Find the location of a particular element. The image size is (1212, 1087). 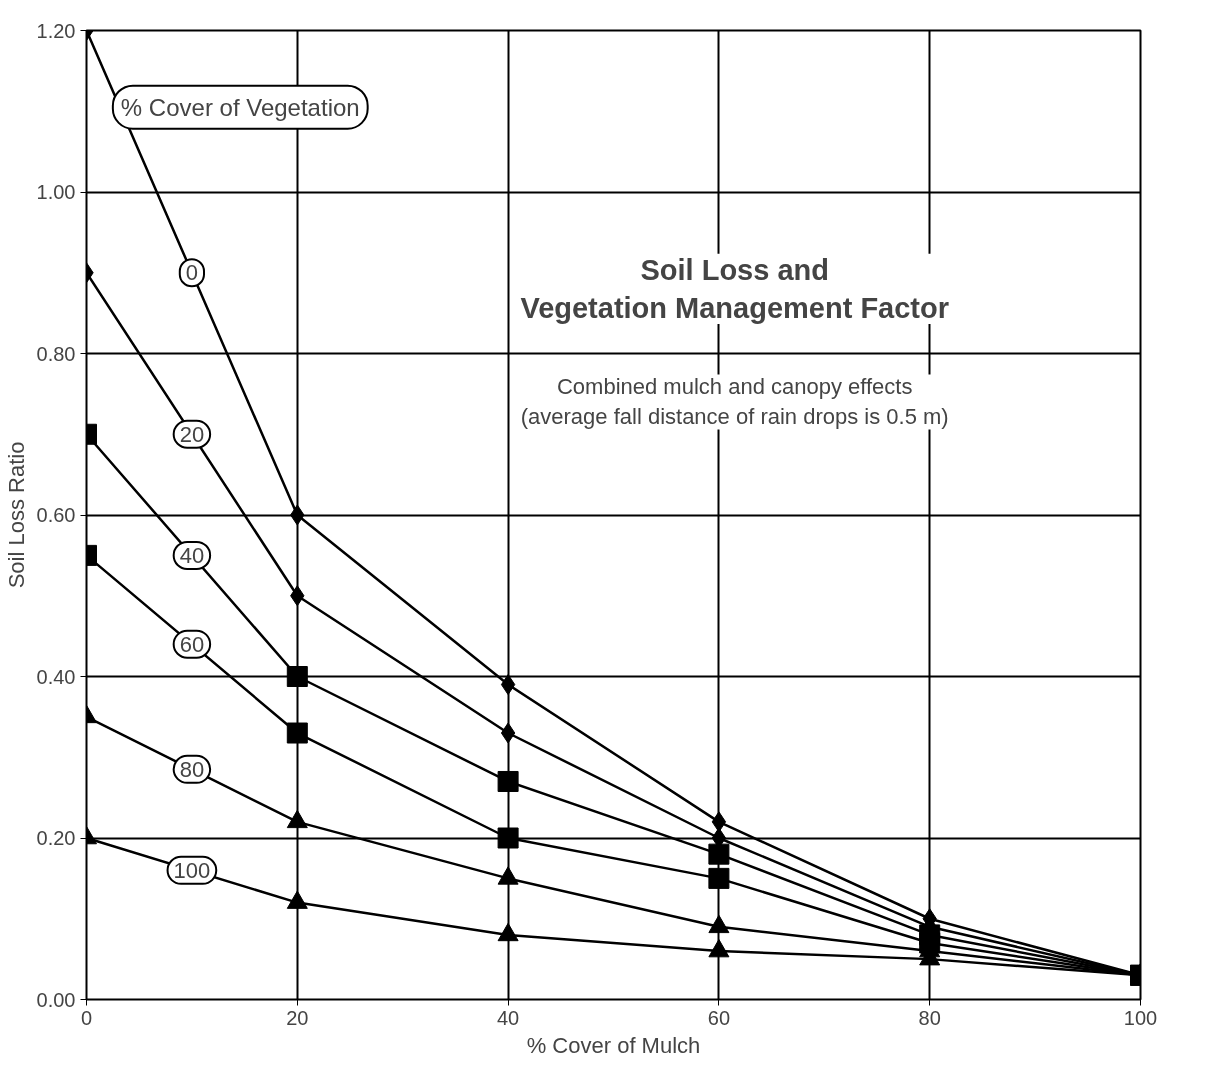

series-label: 40 is located at coordinates (192, 555).